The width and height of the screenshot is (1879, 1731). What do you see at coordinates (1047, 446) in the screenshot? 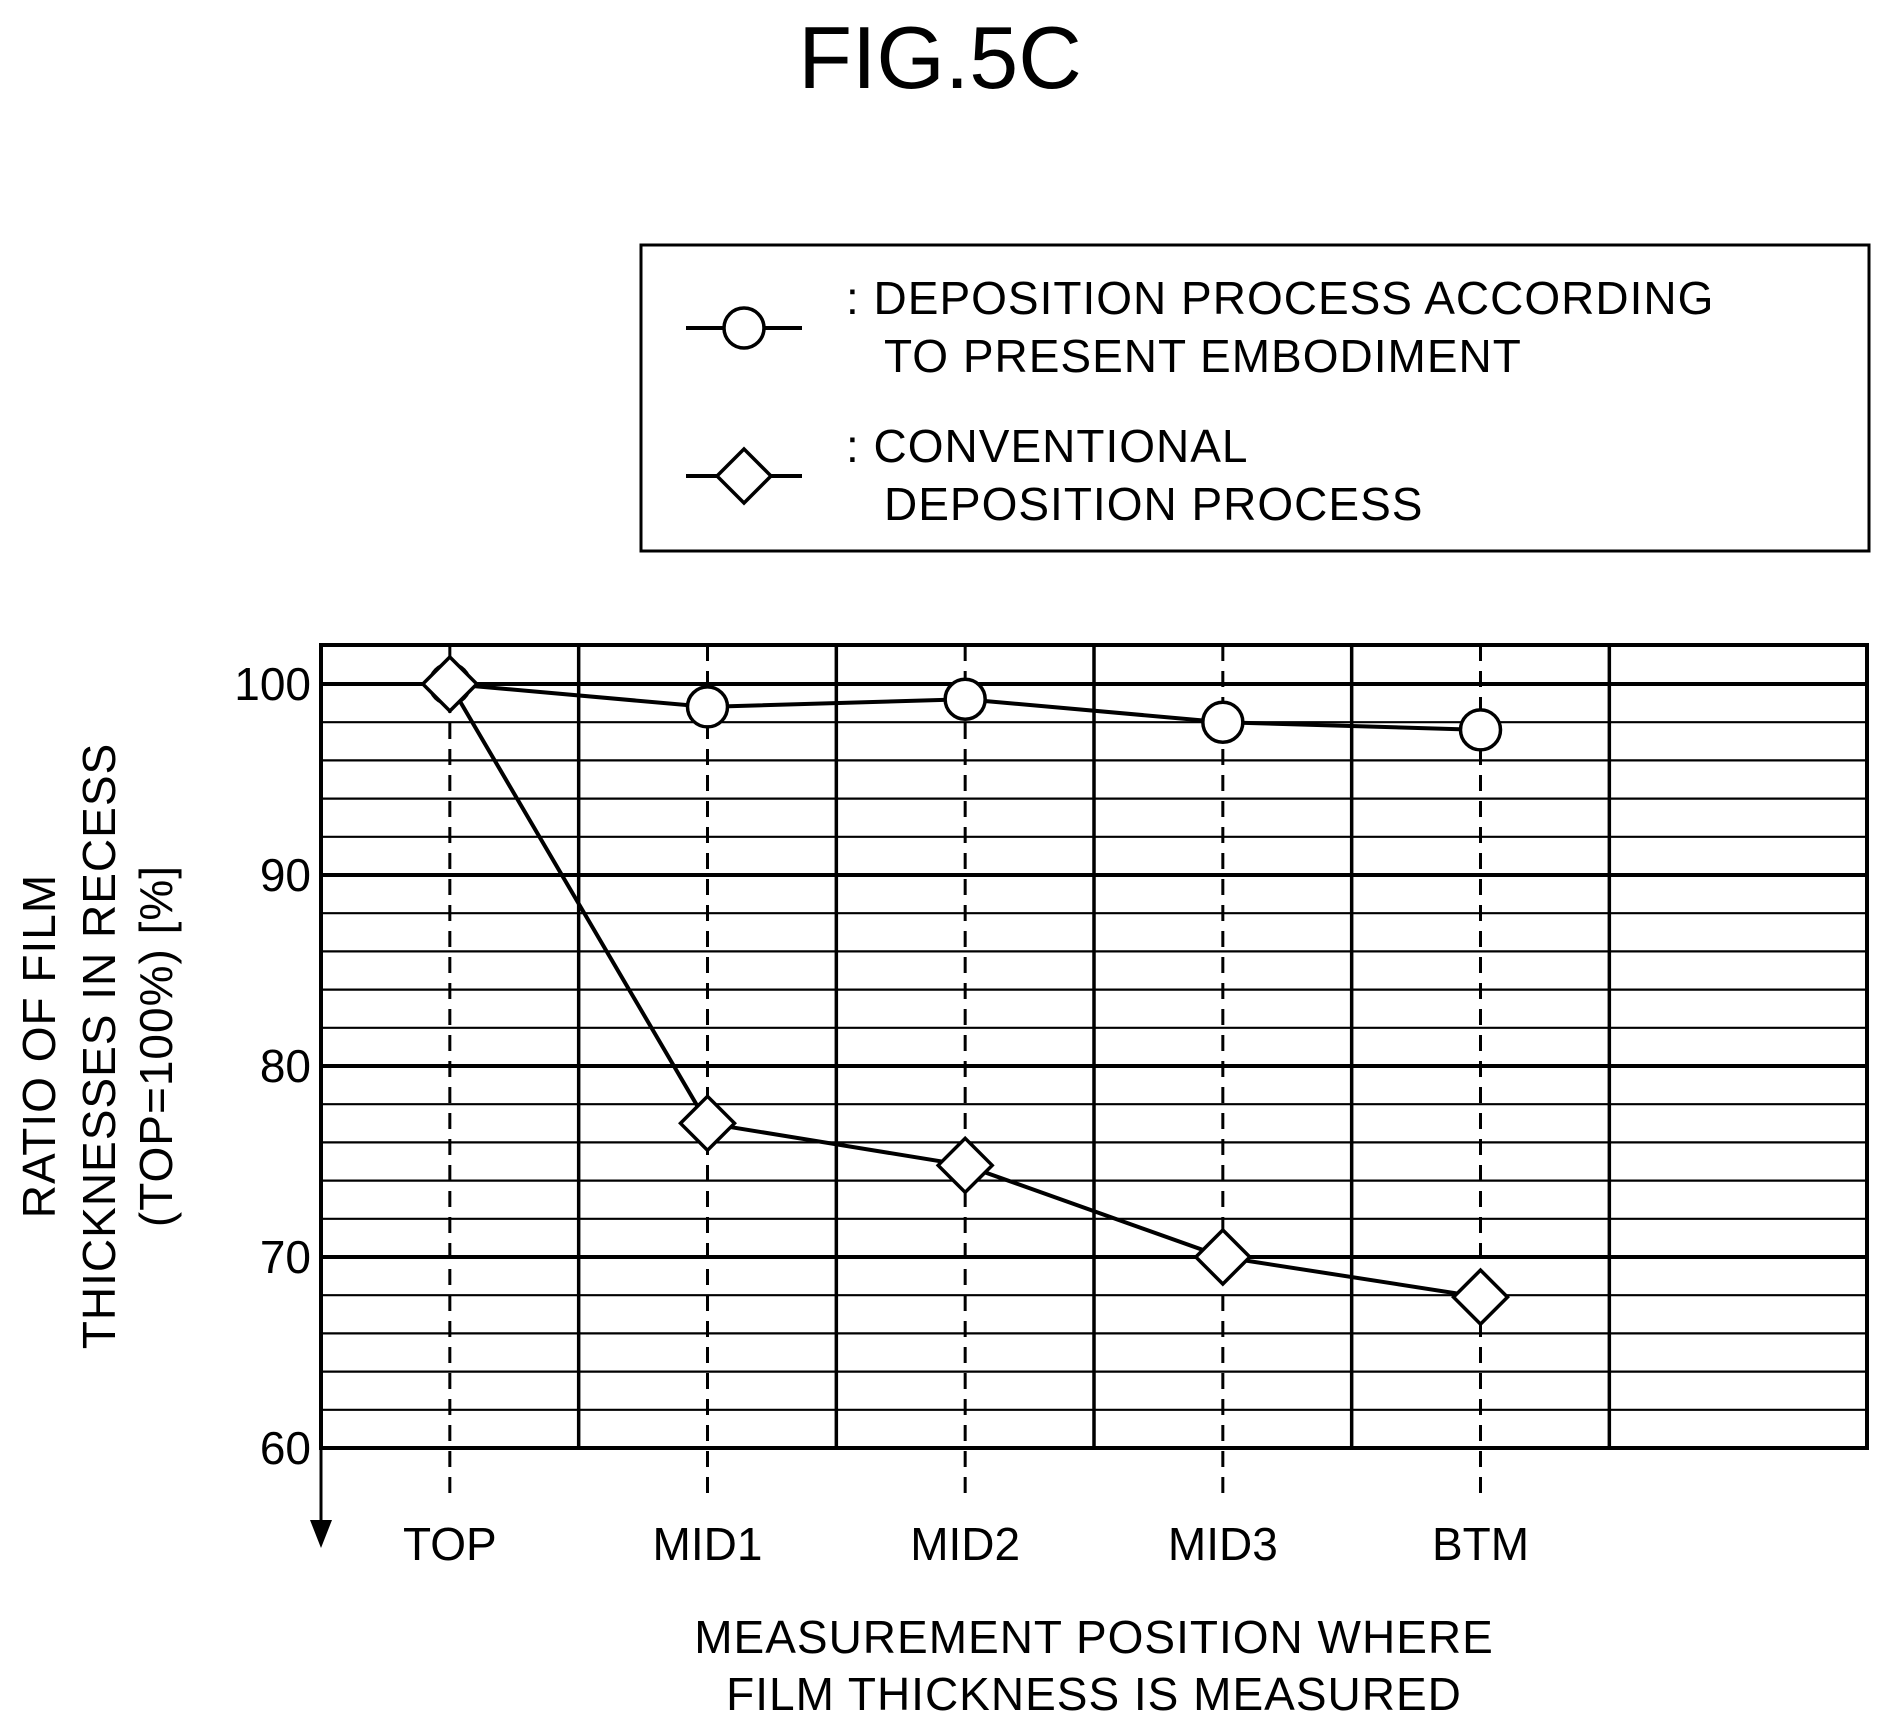
I see `legend-label: : CONVENTIONAL` at bounding box center [1047, 446].